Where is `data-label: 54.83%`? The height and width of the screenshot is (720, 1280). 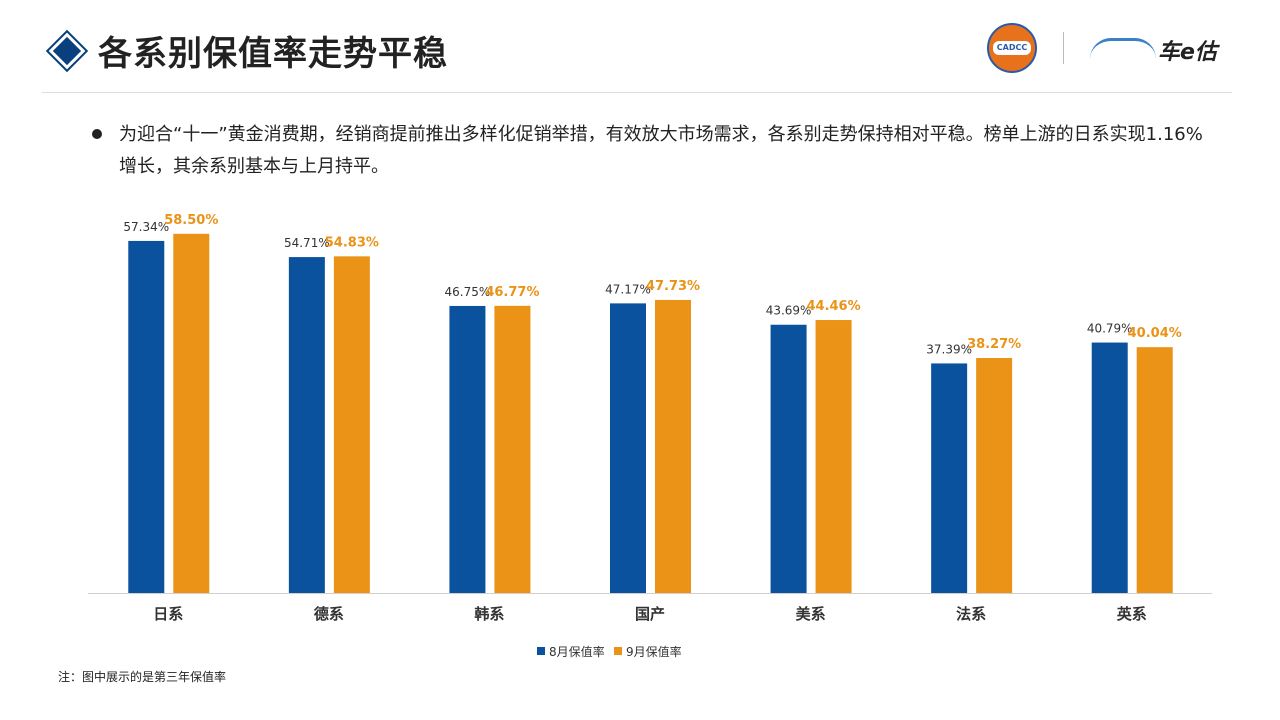 data-label: 54.83% is located at coordinates (352, 242).